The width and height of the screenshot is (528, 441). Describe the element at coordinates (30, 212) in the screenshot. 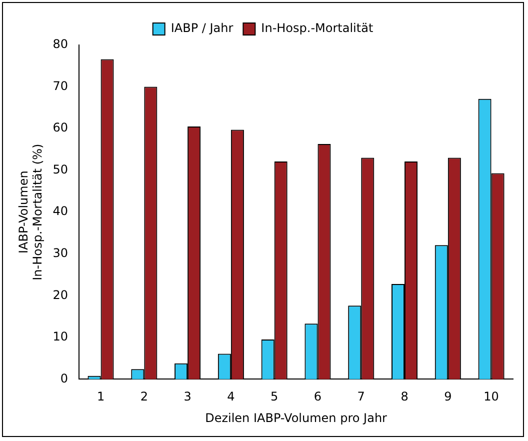

I see `y-axis-title: IABP-Volumen In-Hosp.-Mortalität (%)` at that location.